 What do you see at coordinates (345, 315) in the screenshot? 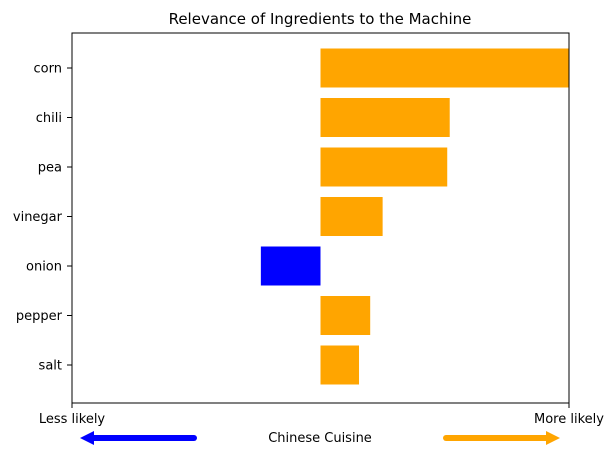
I see `bar-pepper` at bounding box center [345, 315].